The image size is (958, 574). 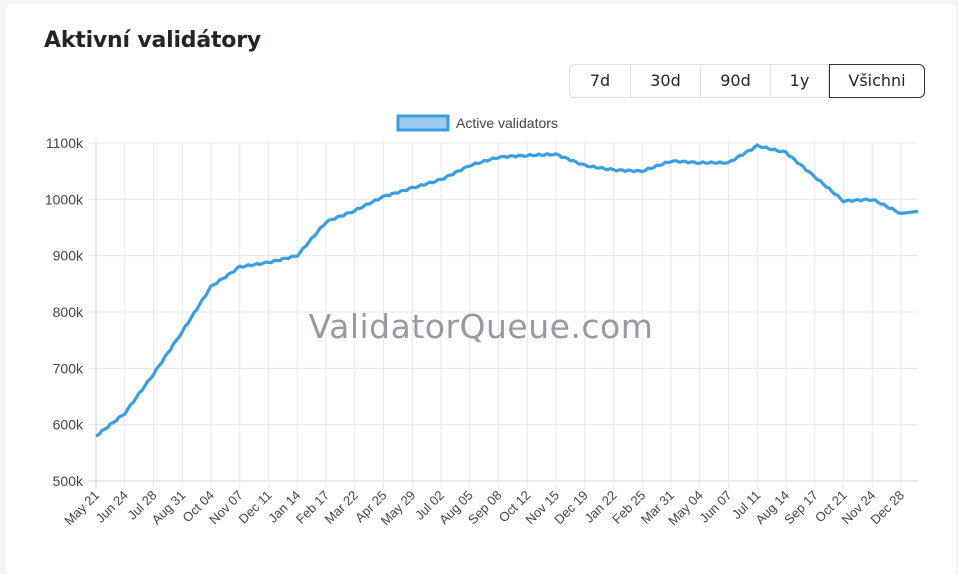 I want to click on time-range-selector: 7d 30d 90d 1y Všichni, so click(x=747, y=81).